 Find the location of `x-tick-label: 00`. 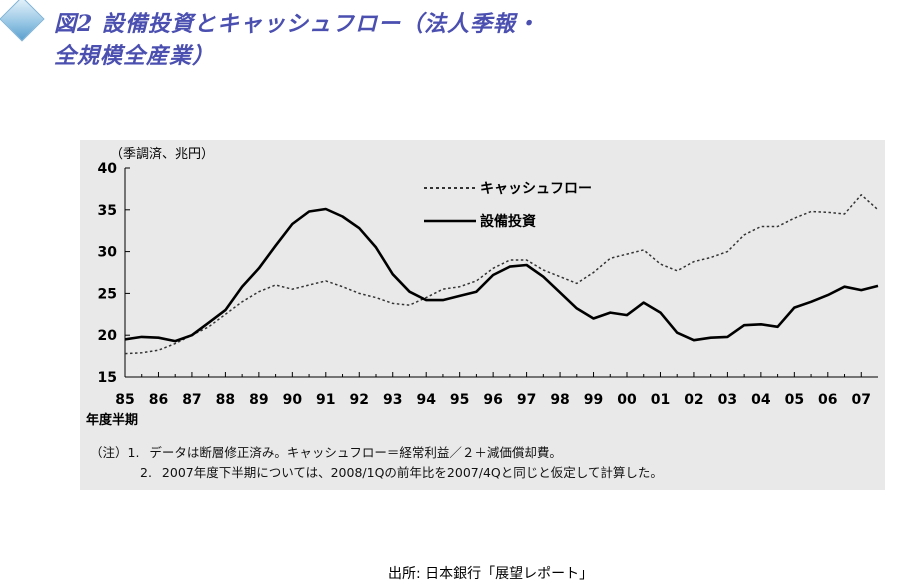

x-tick-label: 00 is located at coordinates (627, 400).